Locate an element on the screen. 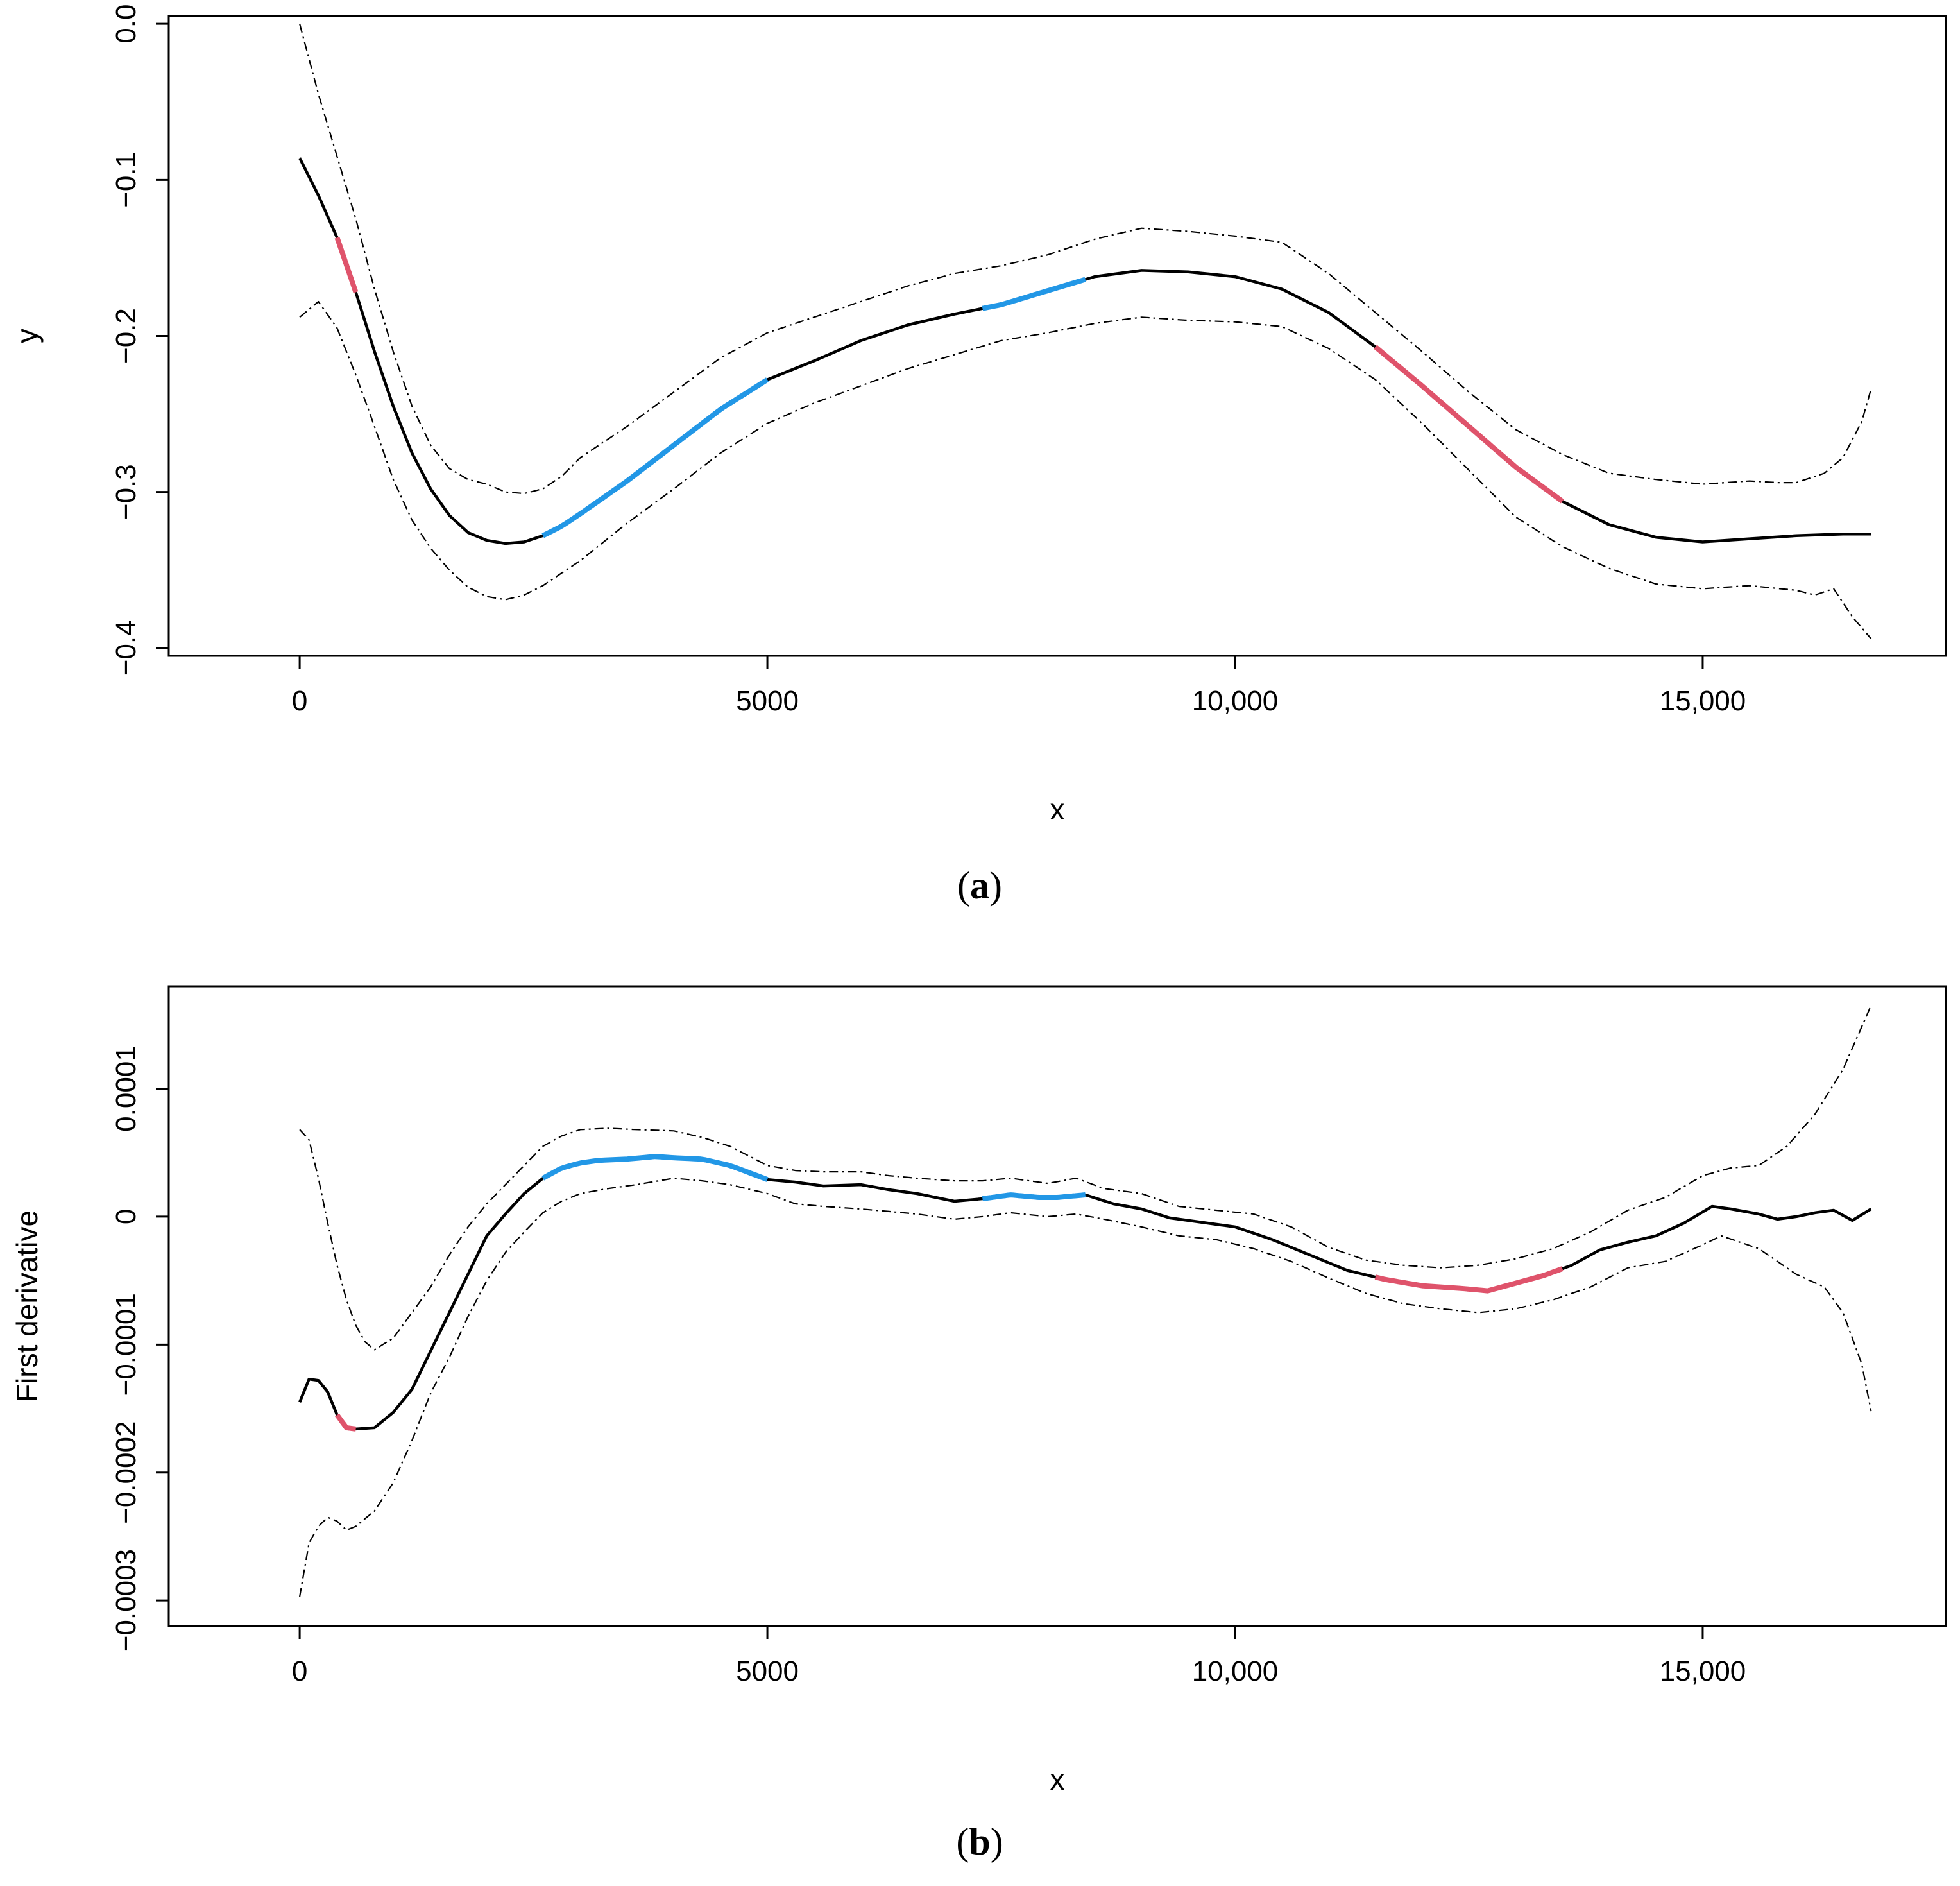 This screenshot has width=1960, height=1886. lower-band-line is located at coordinates (1085, 470).